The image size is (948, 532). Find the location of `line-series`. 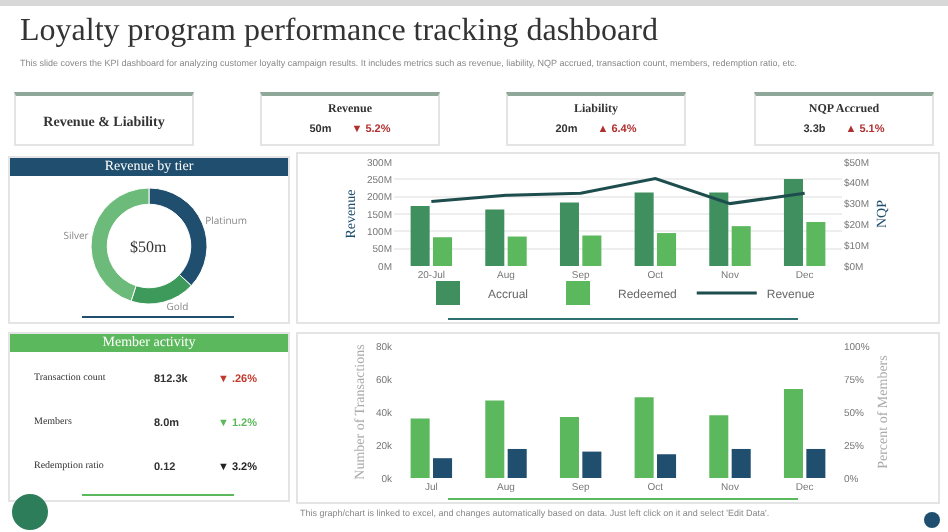

line-series is located at coordinates (618, 191).